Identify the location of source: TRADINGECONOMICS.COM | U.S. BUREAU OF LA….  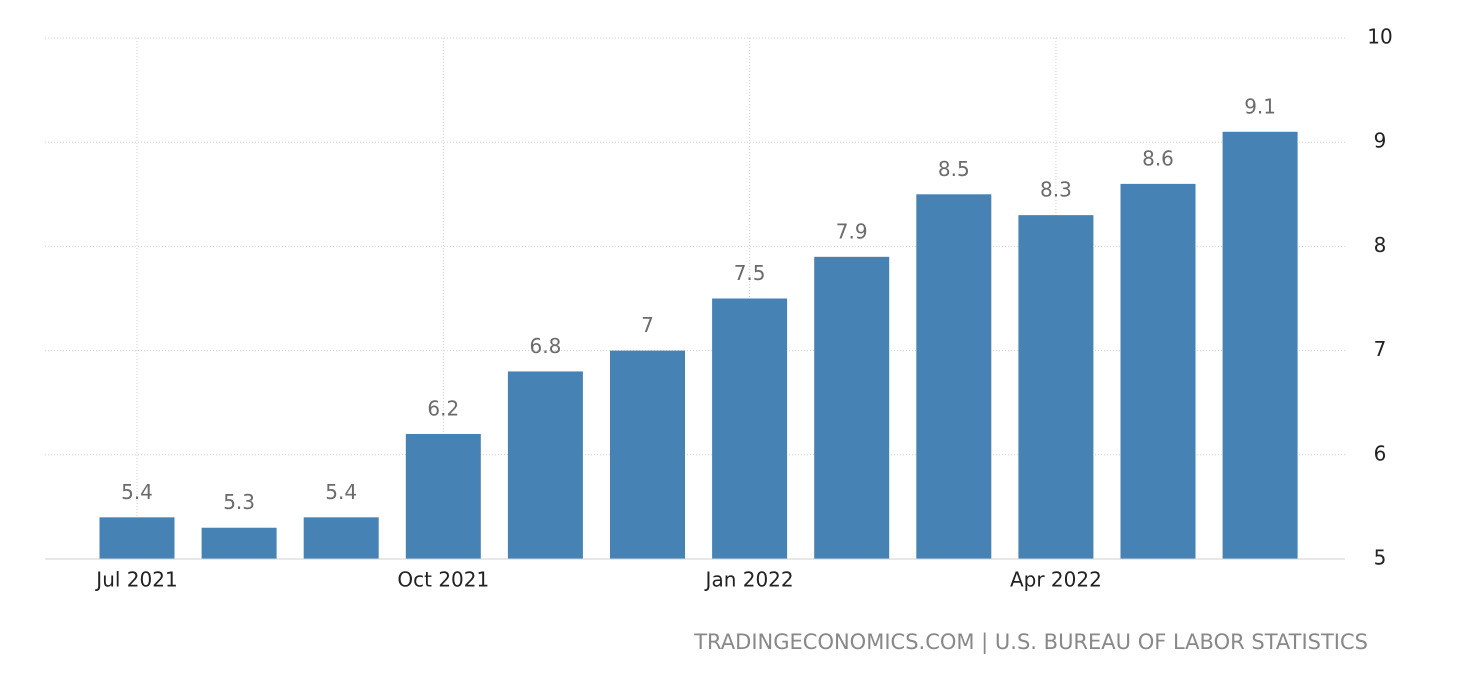
(1030, 642).